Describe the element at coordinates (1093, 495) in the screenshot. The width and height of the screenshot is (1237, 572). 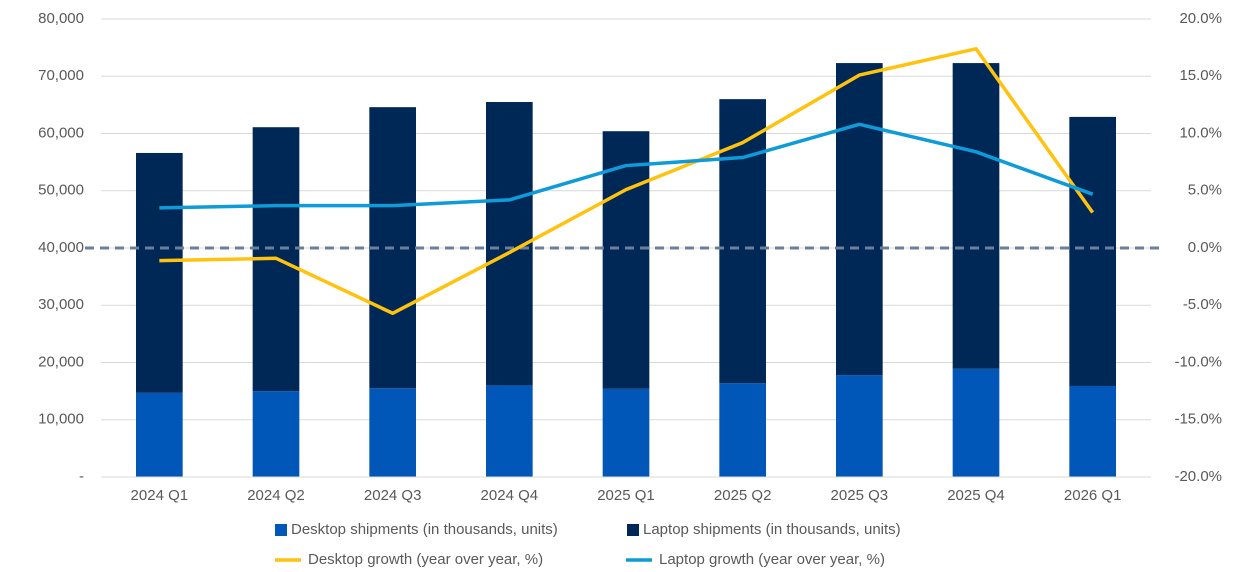
I see `x-tick-label: 2026 Q1` at that location.